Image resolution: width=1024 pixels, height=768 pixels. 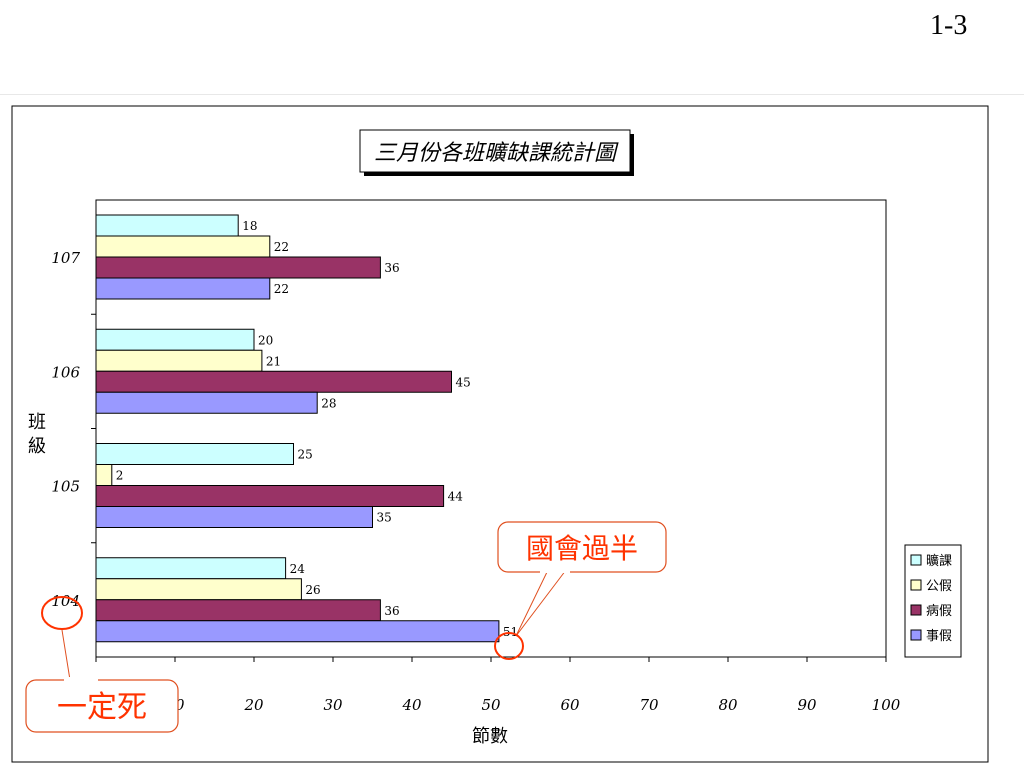 I want to click on annotation-death-circle, so click(x=62, y=613).